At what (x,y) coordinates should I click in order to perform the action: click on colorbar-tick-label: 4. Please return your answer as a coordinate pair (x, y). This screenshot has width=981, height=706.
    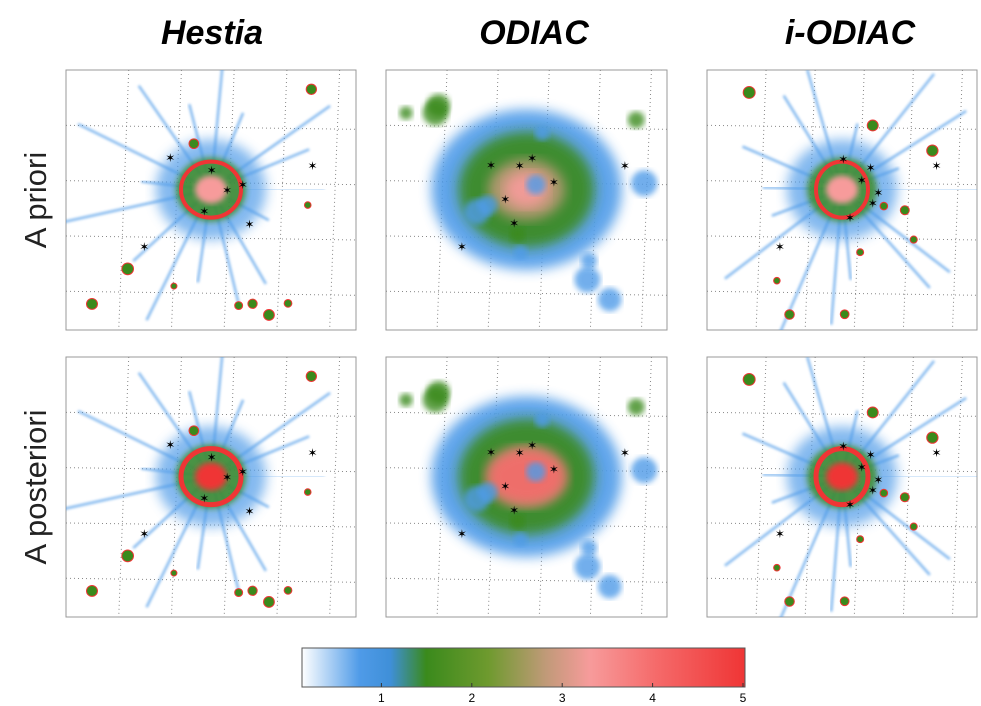
    Looking at the image, I should click on (652, 698).